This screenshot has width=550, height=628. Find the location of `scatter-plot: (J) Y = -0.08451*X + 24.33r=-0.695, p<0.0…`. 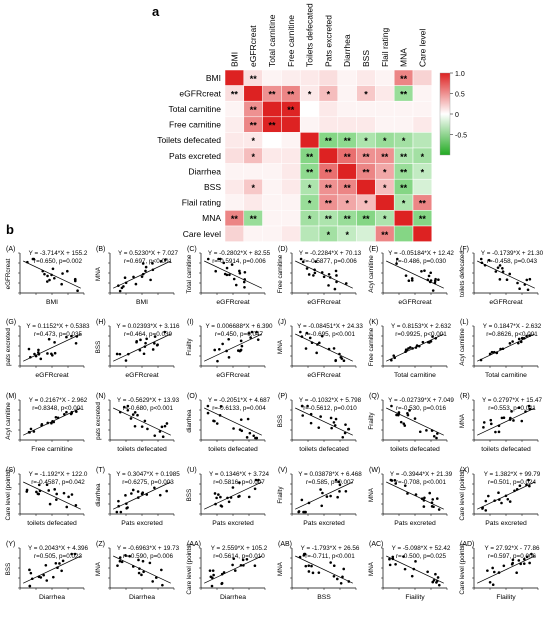

scatter-plot: (J) Y = -0.08451*X + 24.33r=-0.695, p<0.0… is located at coordinates (320, 349).